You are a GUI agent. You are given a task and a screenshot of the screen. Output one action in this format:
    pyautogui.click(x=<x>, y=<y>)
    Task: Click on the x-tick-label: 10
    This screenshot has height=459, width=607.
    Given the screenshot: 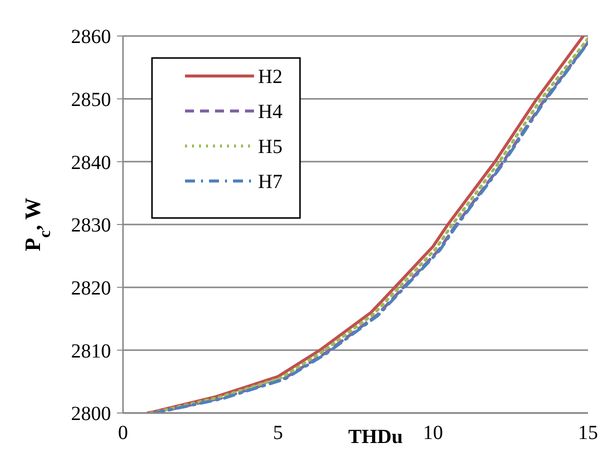 What is the action you would take?
    pyautogui.click(x=433, y=433)
    